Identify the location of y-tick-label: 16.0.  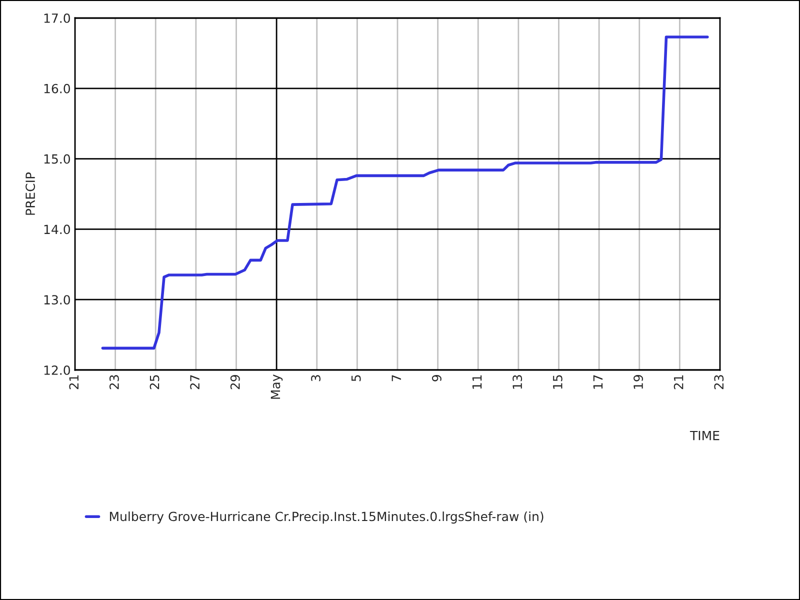
(57, 89).